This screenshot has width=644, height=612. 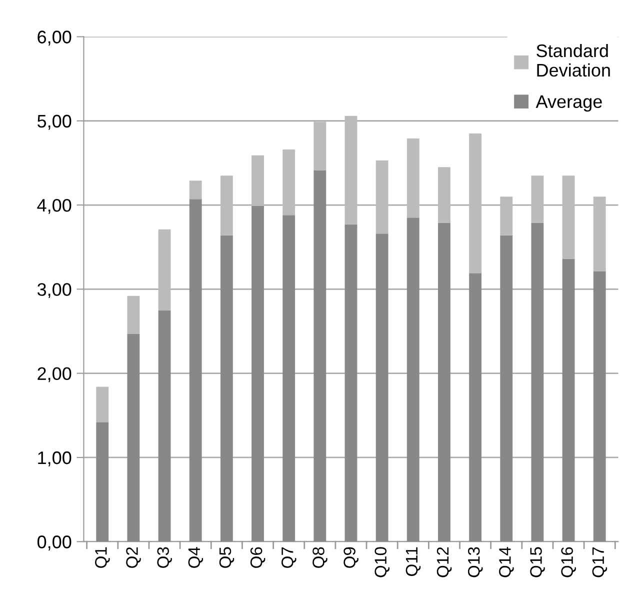 What do you see at coordinates (55, 458) in the screenshot?
I see `y-tick-label: 1,00` at bounding box center [55, 458].